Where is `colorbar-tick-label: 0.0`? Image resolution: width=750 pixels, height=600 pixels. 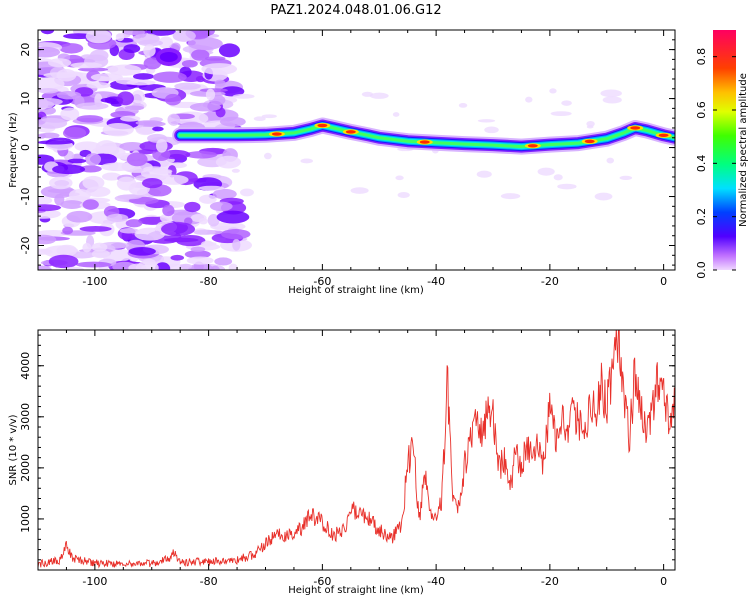 colorbar-tick-label: 0.0 is located at coordinates (701, 270).